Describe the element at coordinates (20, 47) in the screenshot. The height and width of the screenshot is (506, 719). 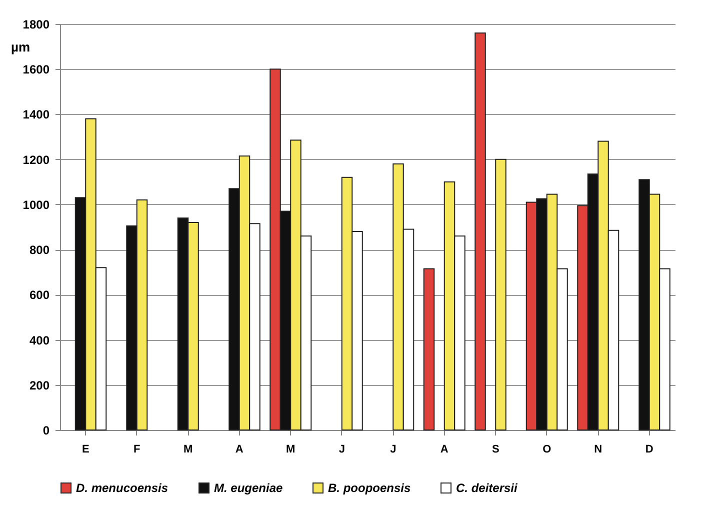
I see `y-axis-title: µm` at that location.